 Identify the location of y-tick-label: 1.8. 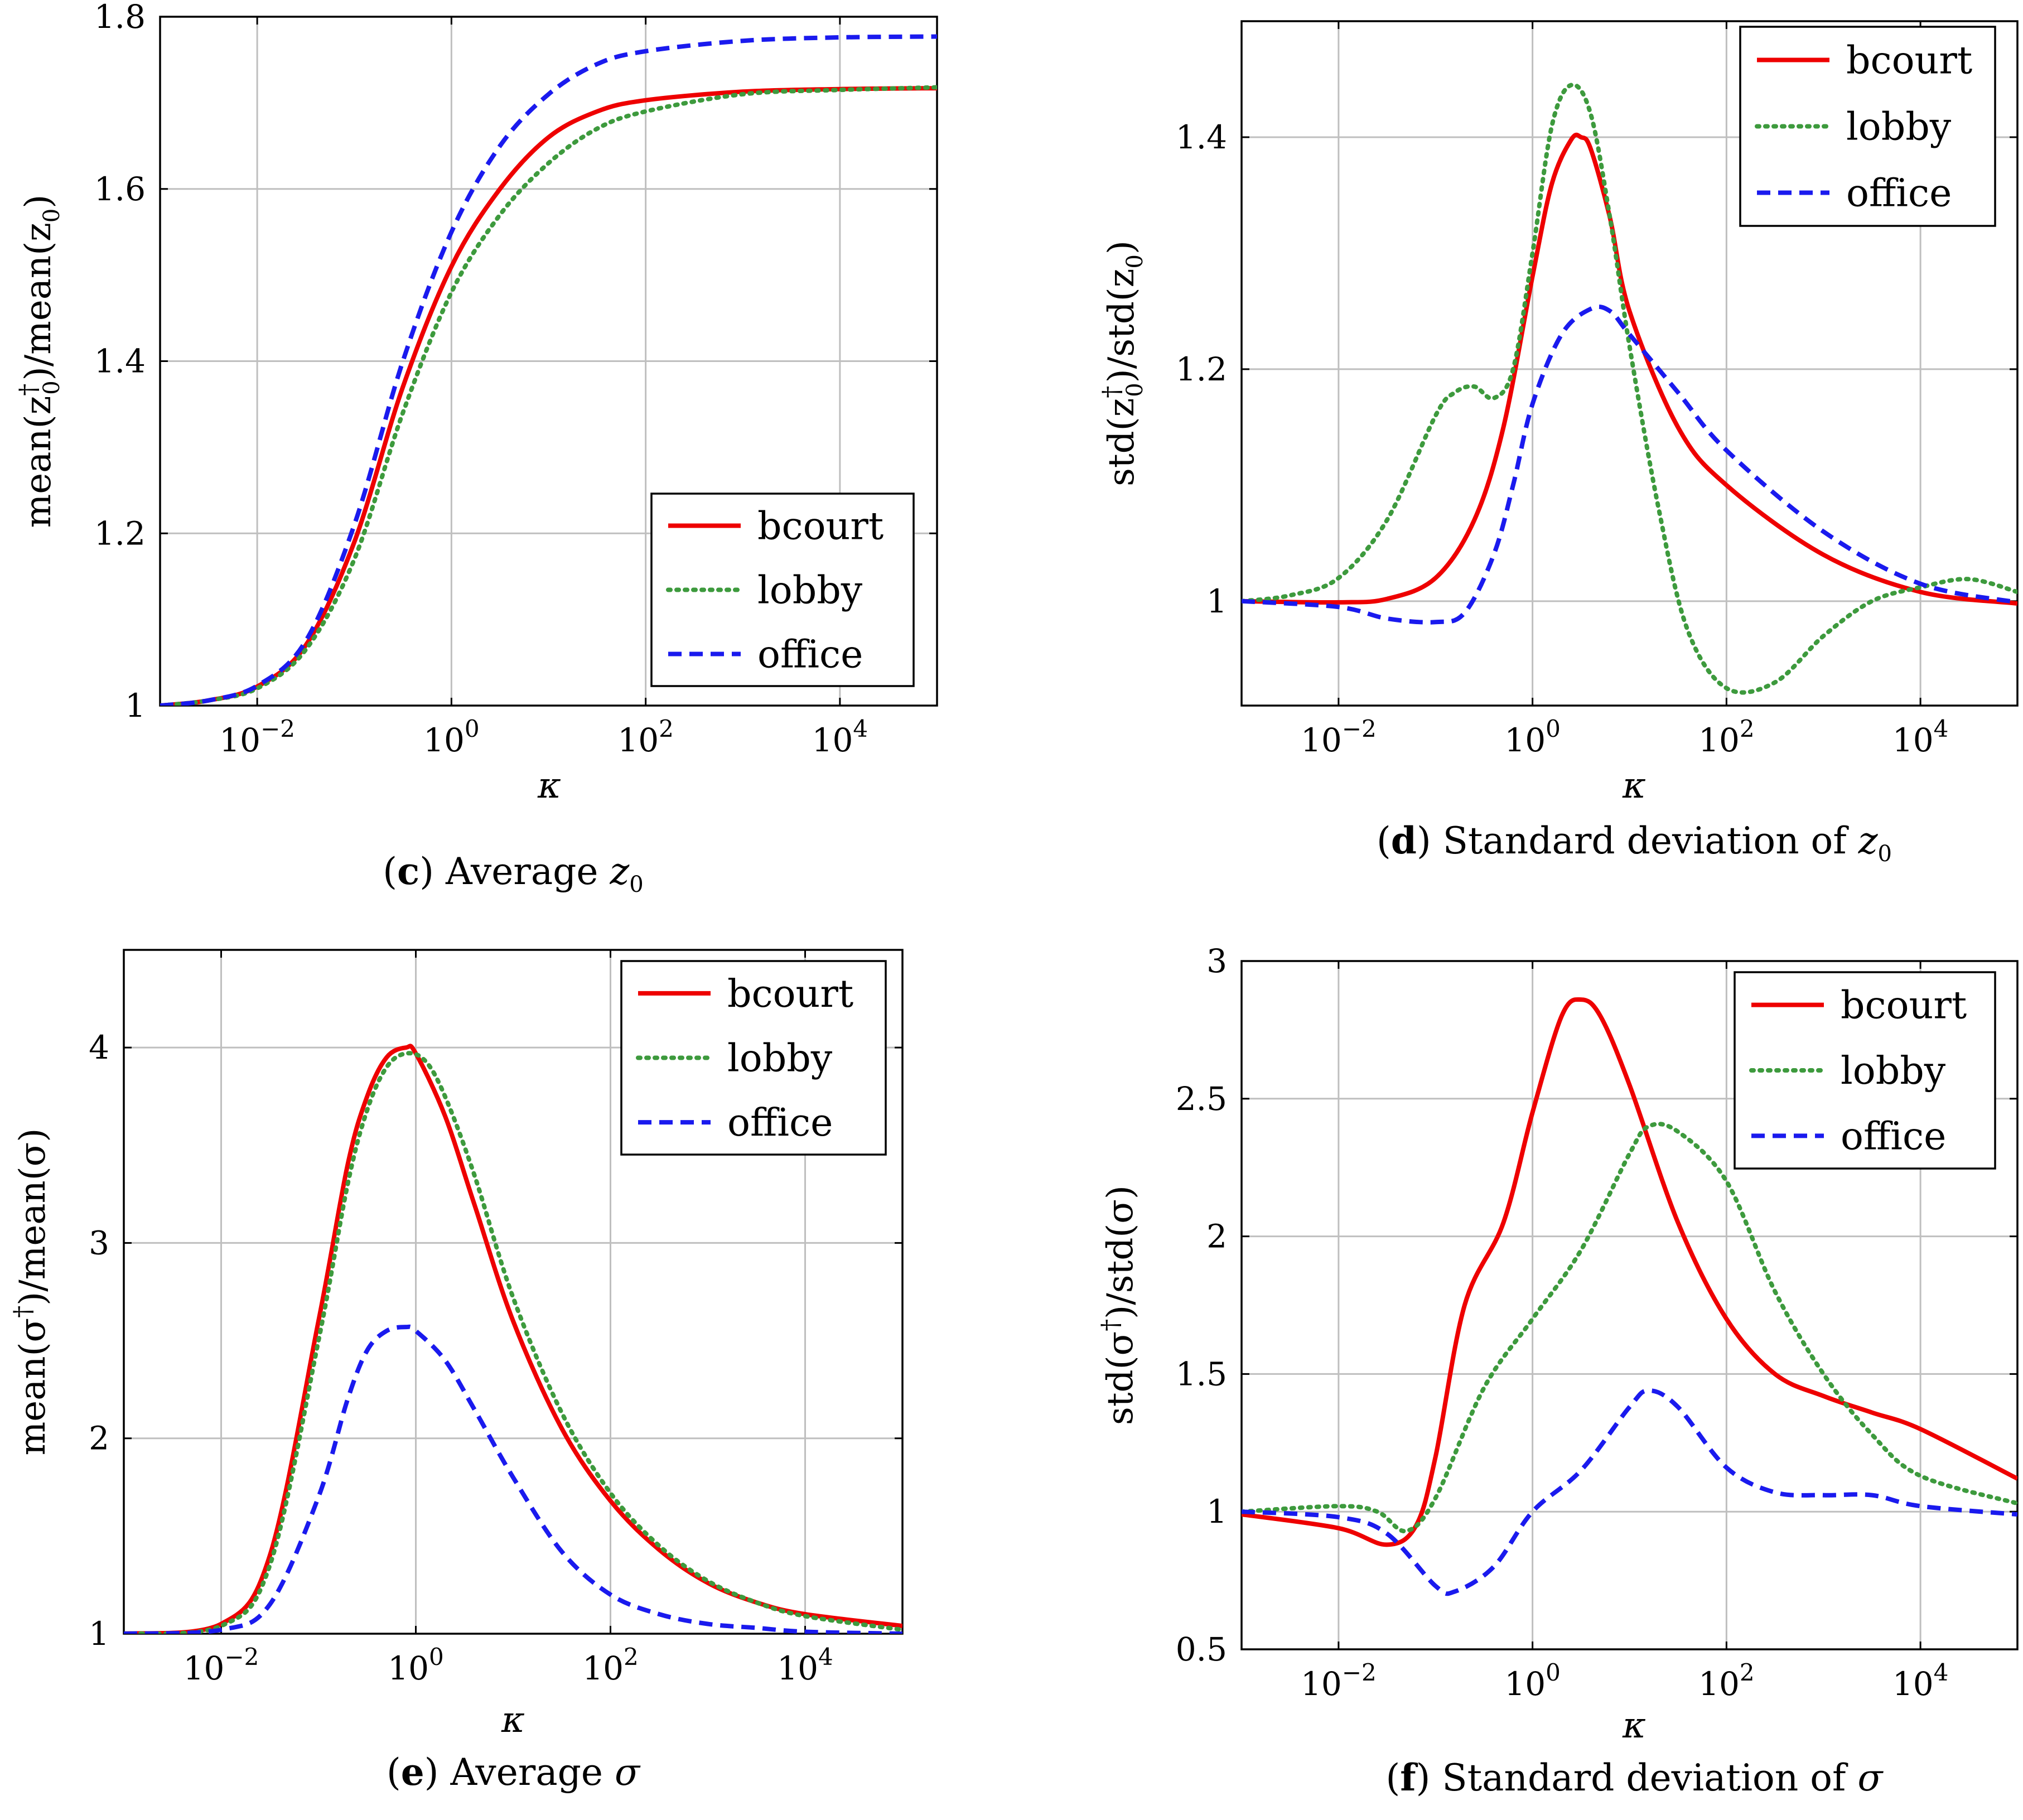
(120, 18).